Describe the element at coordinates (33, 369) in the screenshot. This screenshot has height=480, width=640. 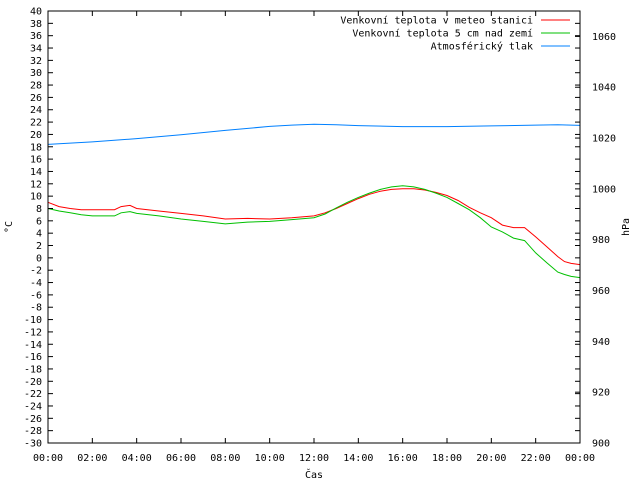
I see `y-tick-label: -18` at that location.